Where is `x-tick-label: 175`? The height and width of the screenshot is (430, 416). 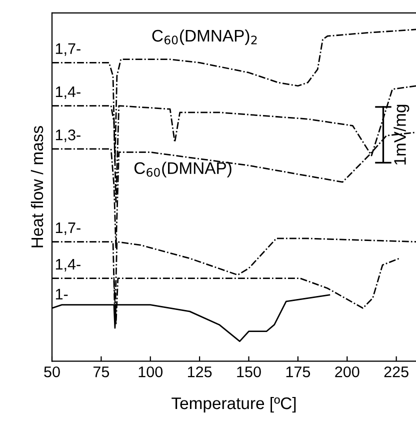
x-tick-label: 175 is located at coordinates (298, 372).